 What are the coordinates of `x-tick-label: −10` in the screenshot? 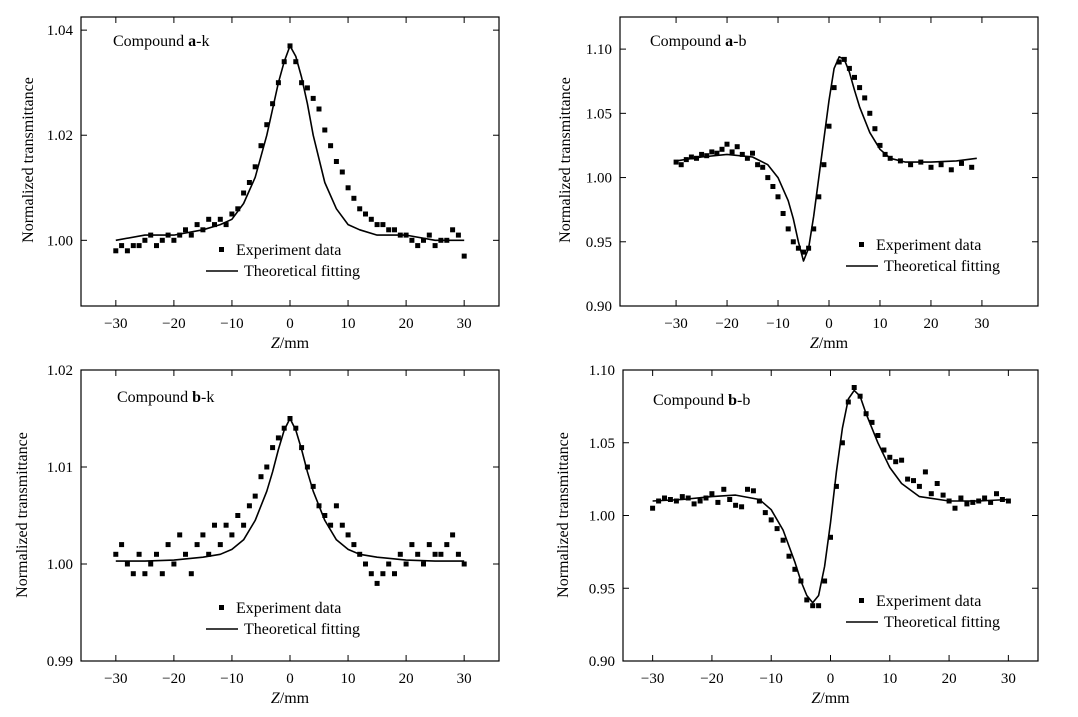 It's located at (231, 679).